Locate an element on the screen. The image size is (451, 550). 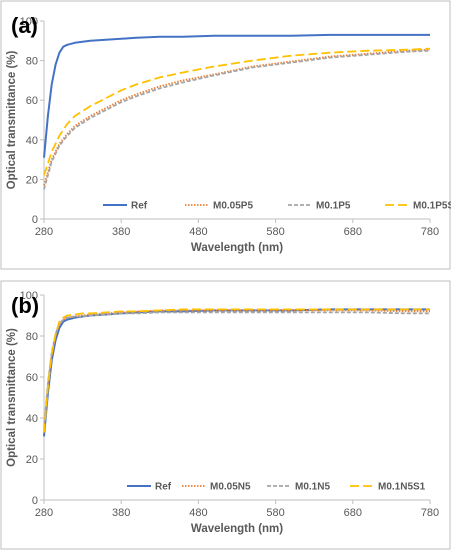
legend-label-M0.1N5: M0.1N5 is located at coordinates (312, 487).